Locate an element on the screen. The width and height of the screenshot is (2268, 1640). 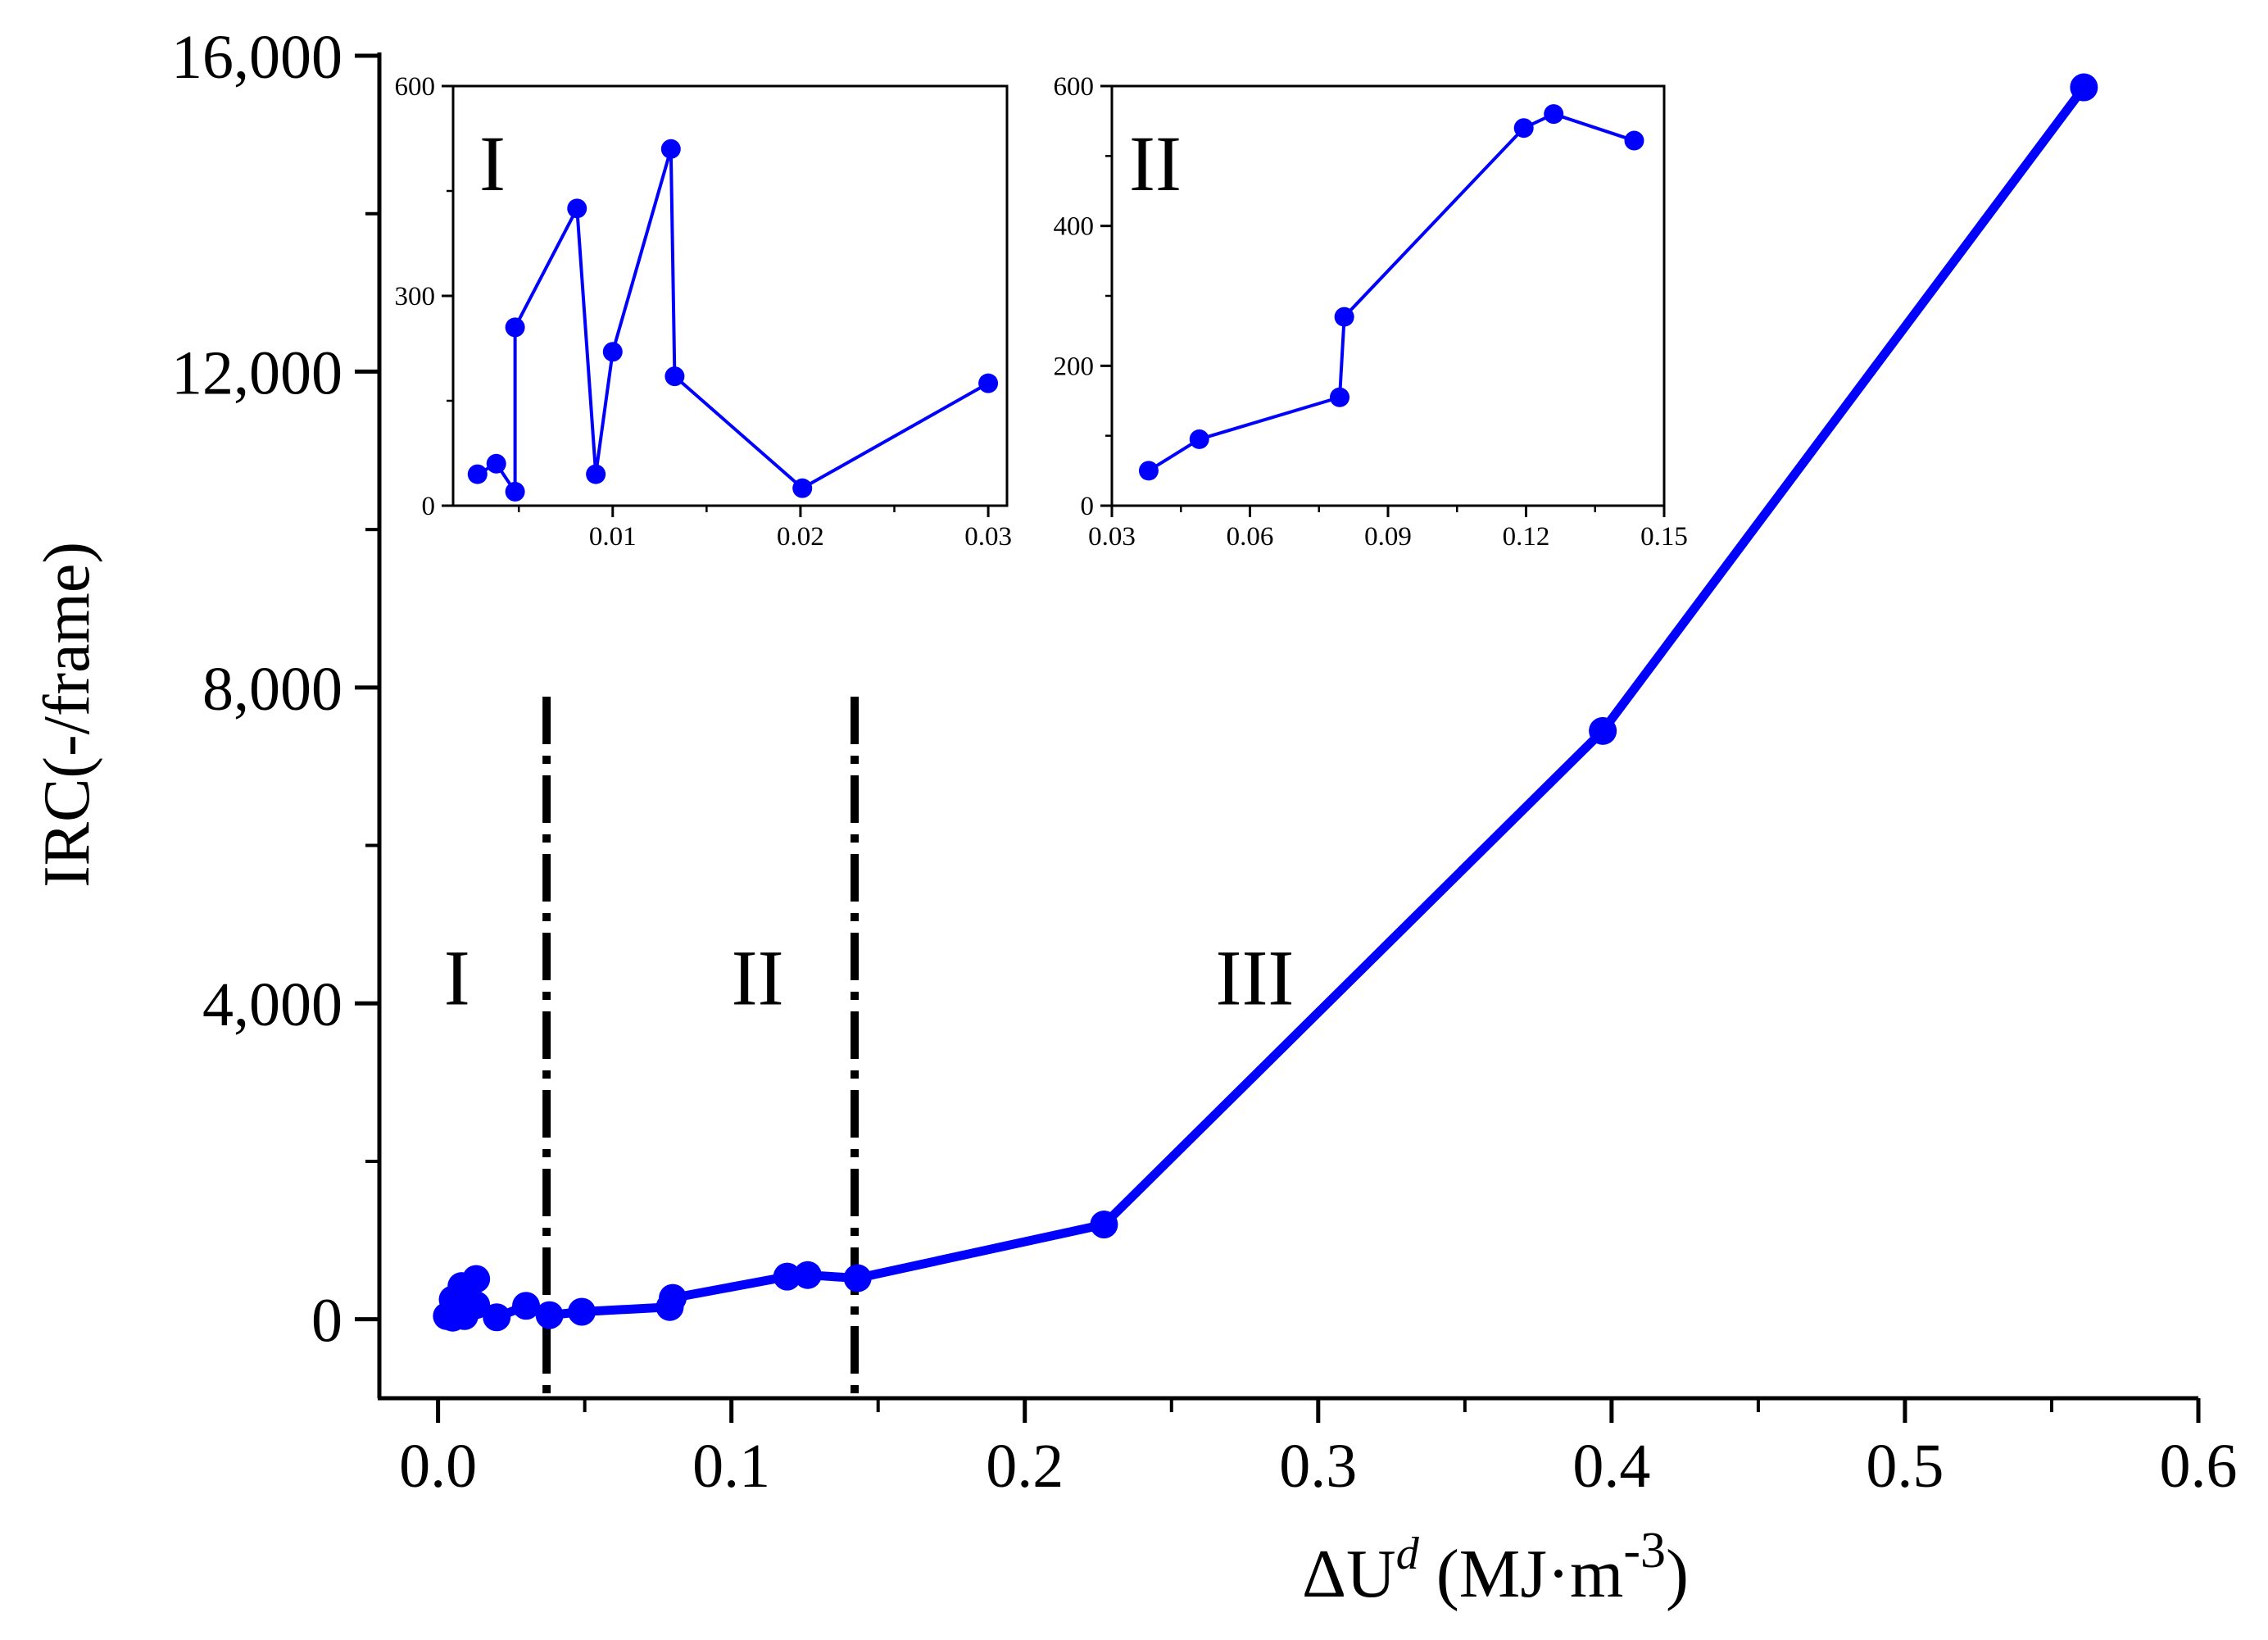
main-y-tick-label-4000: 4,000 is located at coordinates (272, 1005).